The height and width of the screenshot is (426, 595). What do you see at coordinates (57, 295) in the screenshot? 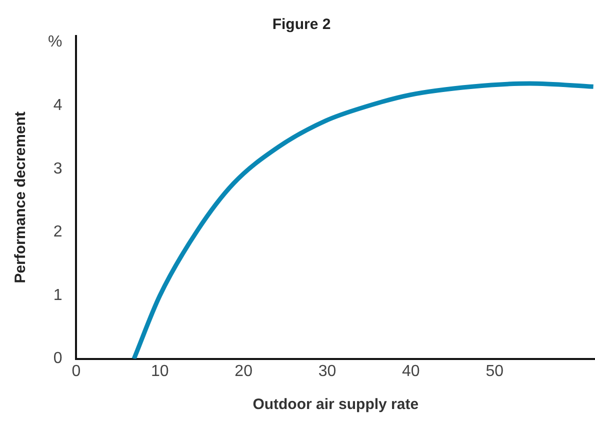
I see `y-tick-label: 1` at bounding box center [57, 295].